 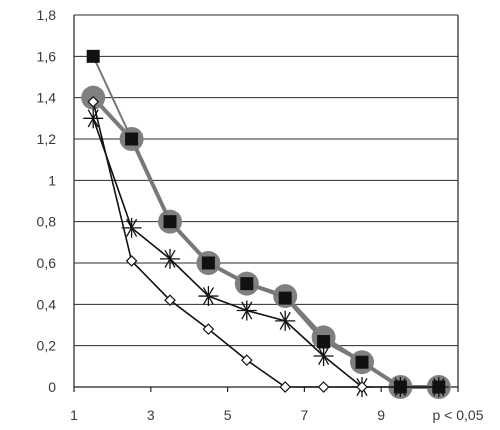 What do you see at coordinates (52, 387) in the screenshot?
I see `y-tick-label: 0` at bounding box center [52, 387].